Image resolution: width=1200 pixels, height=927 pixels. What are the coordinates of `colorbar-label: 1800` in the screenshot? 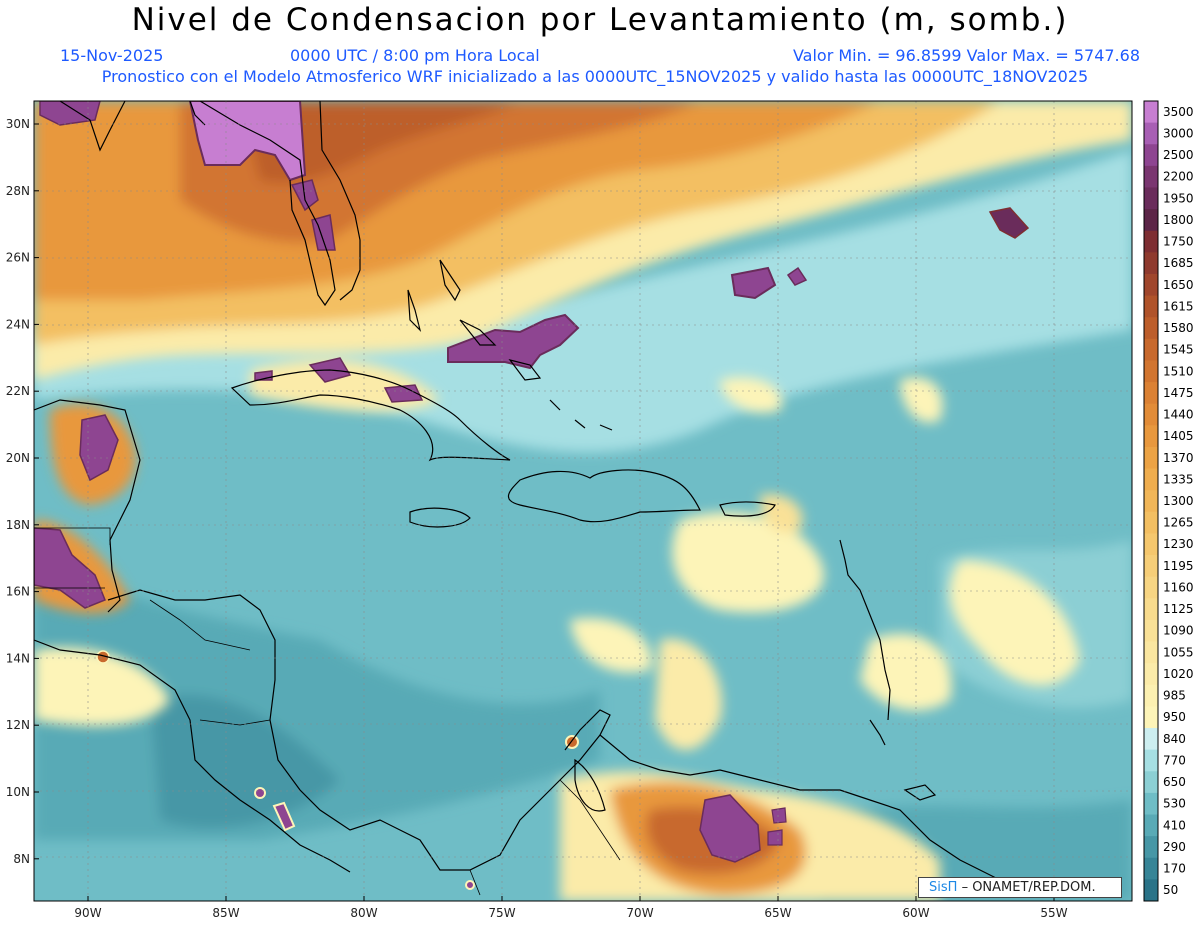 It's located at (1178, 220).